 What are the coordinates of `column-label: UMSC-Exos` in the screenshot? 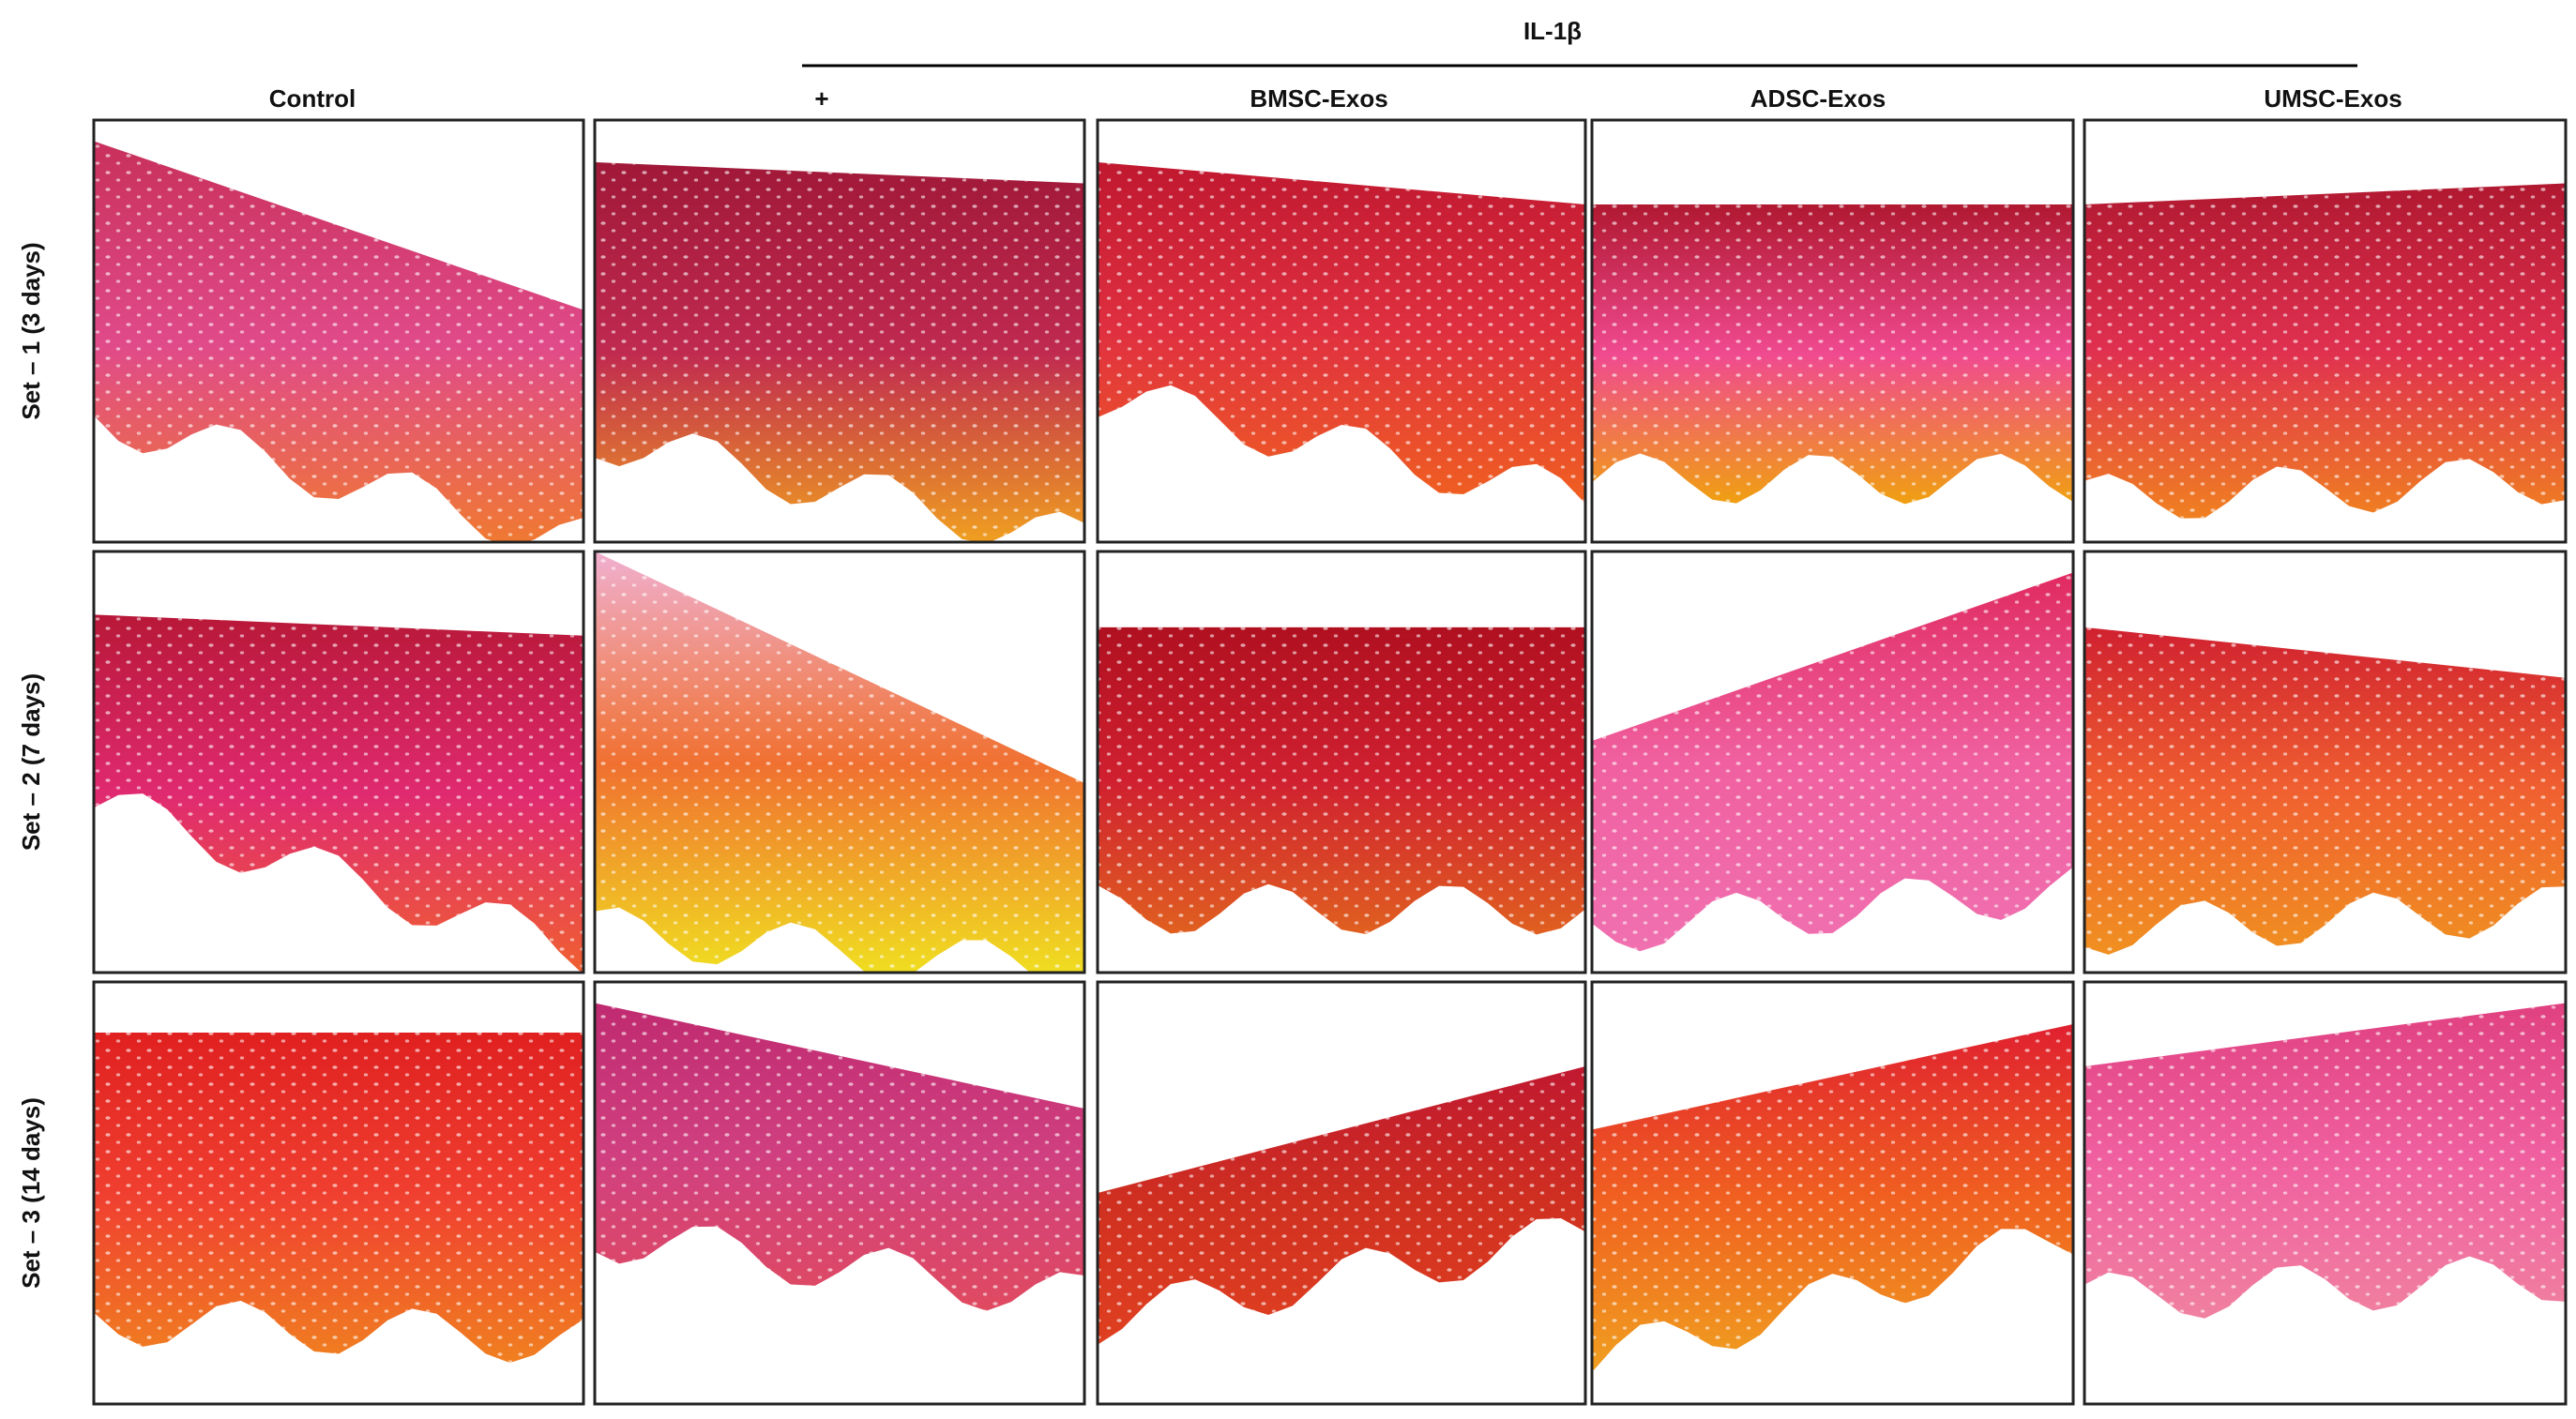 It's located at (2333, 98).